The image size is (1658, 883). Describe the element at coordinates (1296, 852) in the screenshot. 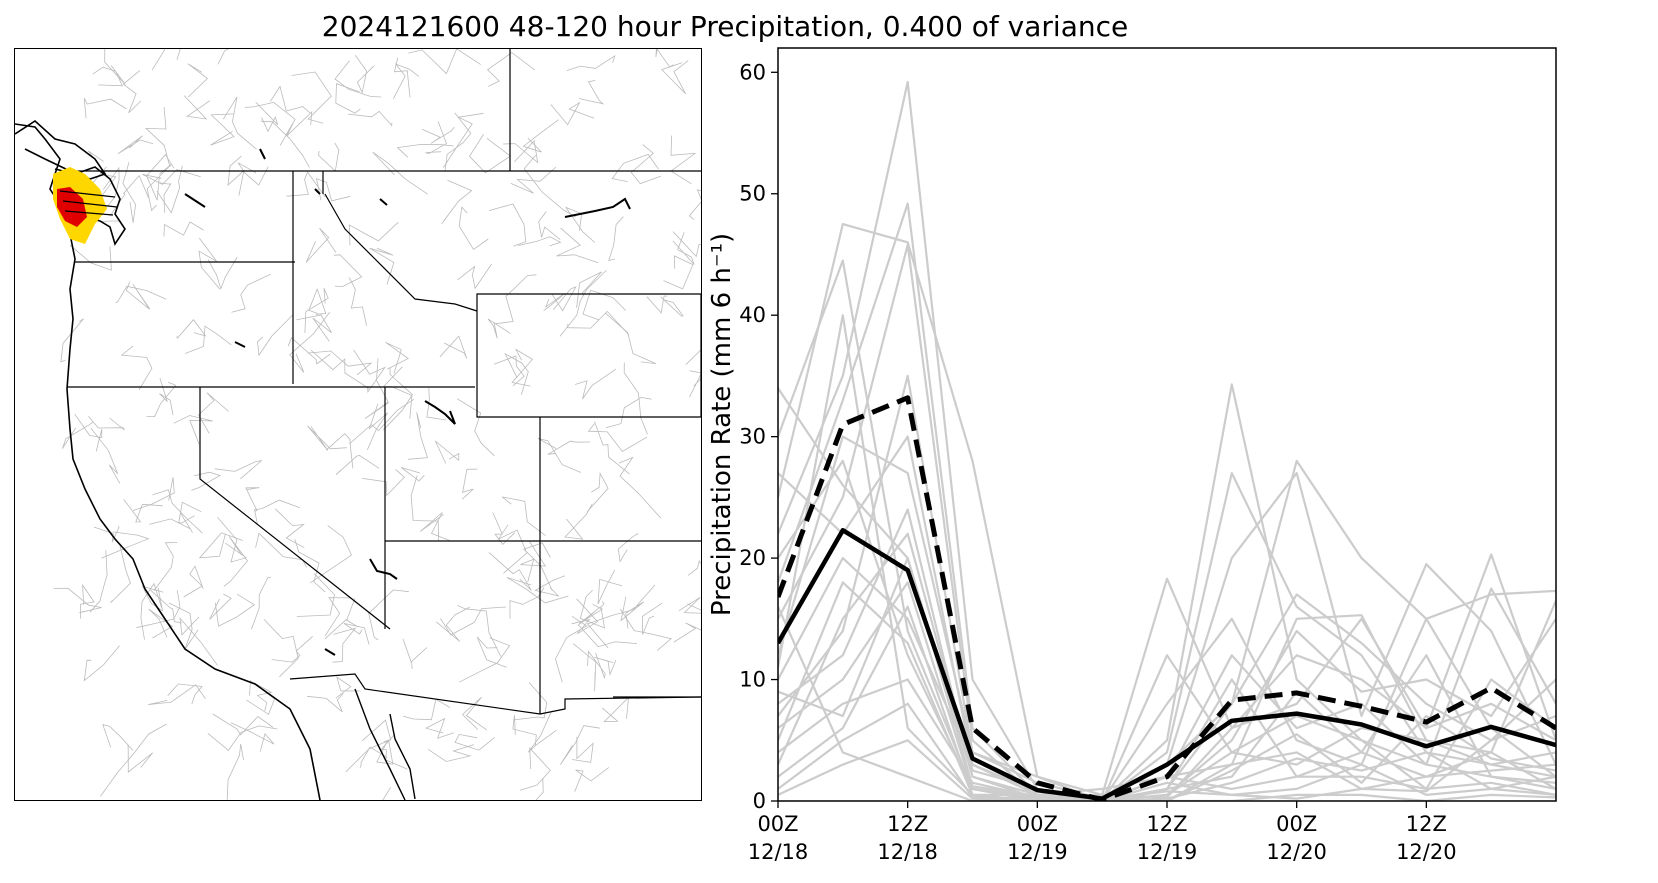

I see `x-tick-label: 12/20` at that location.